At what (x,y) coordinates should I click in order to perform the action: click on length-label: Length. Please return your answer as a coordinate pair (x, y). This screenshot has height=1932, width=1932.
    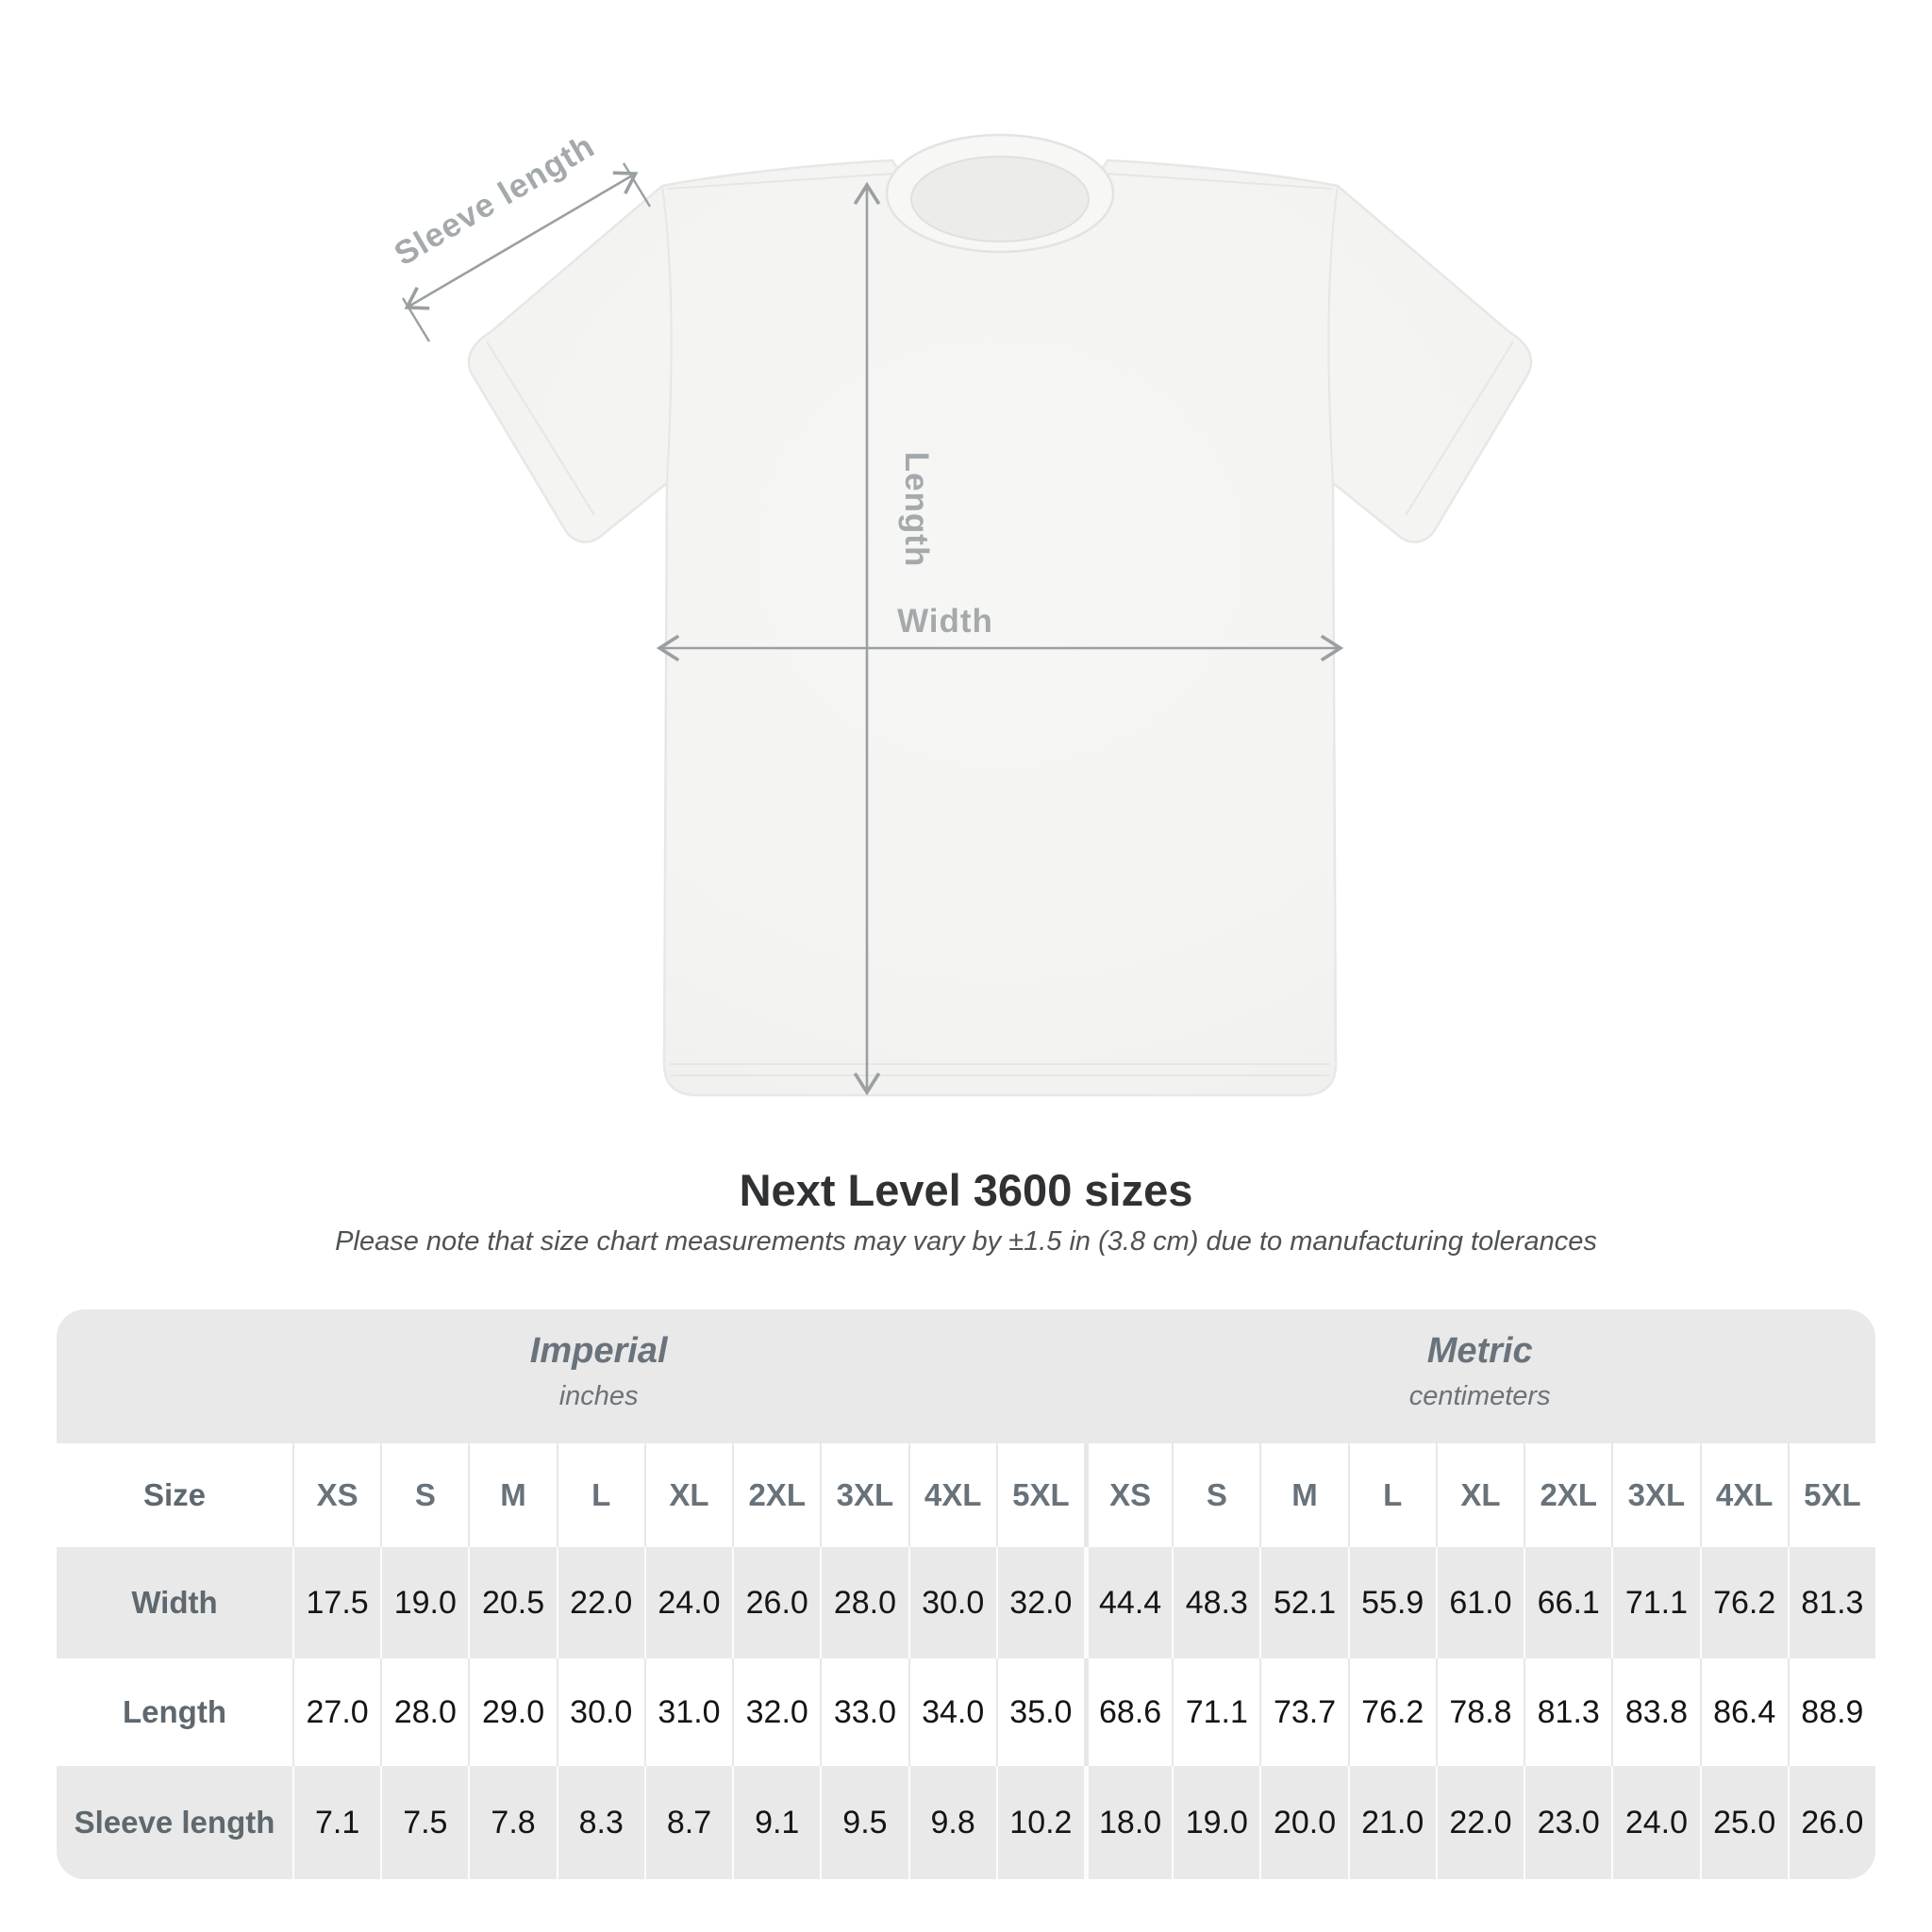
    Looking at the image, I should click on (916, 510).